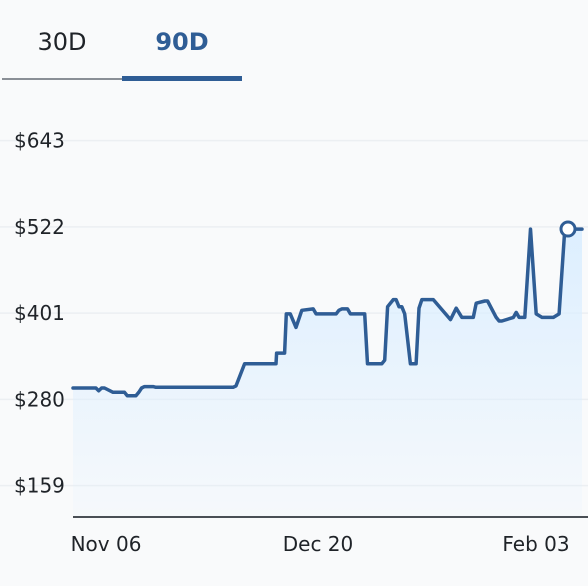  I want to click on tab-30d: 30D, so click(62, 42).